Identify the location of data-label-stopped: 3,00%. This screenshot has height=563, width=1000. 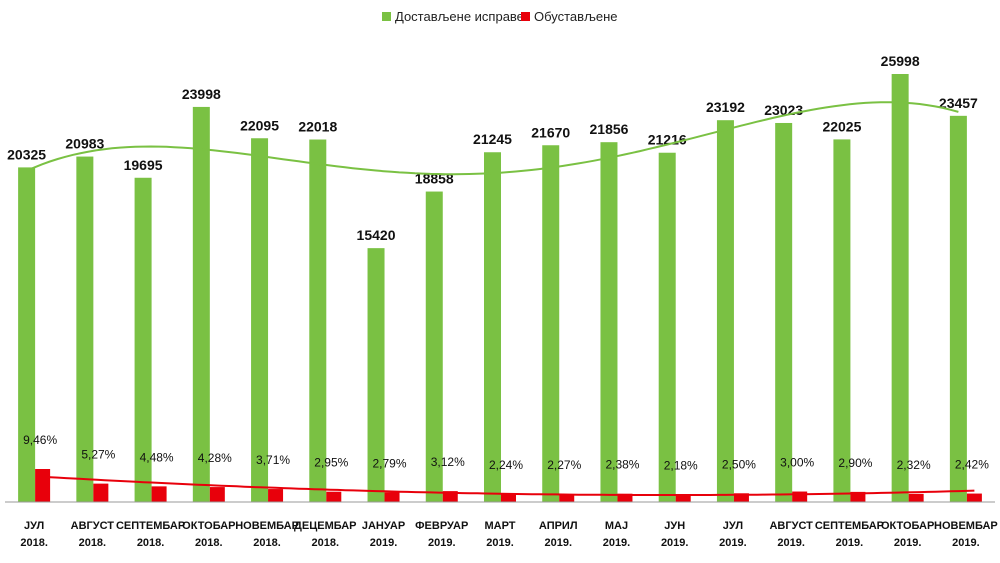
(797, 463).